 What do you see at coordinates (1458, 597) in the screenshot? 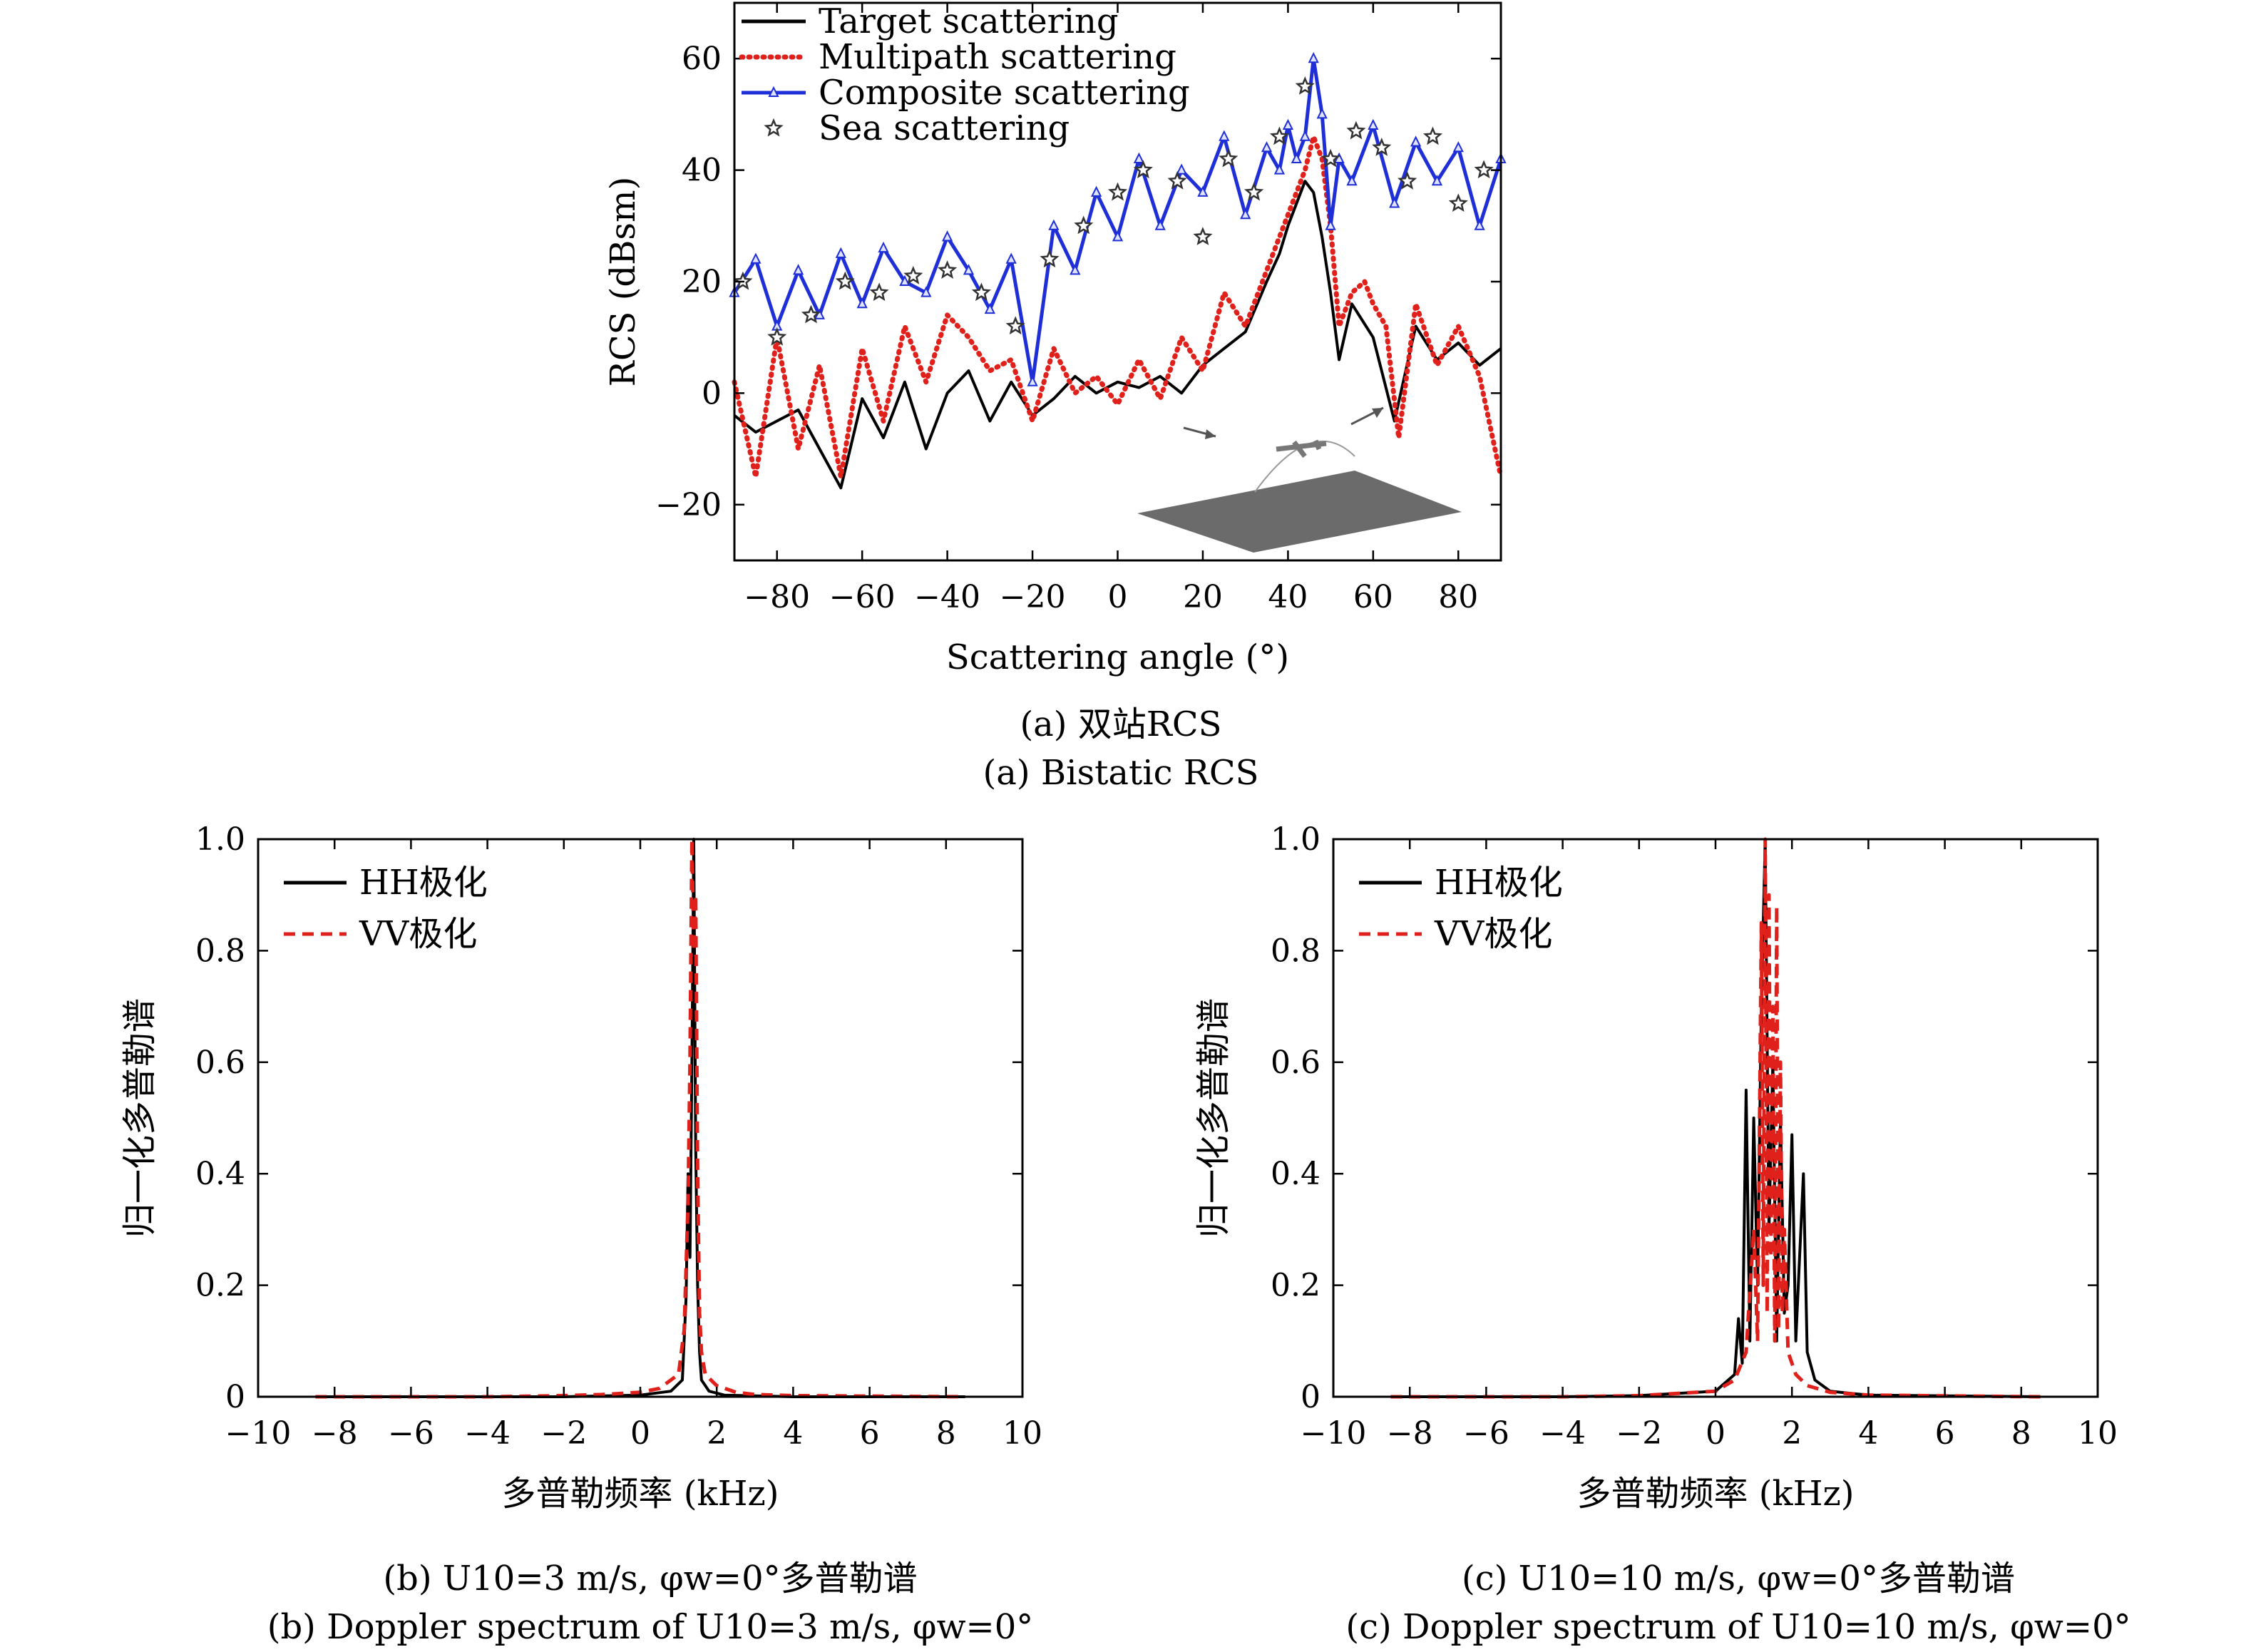
I see `x-tick-label: 80` at bounding box center [1458, 597].